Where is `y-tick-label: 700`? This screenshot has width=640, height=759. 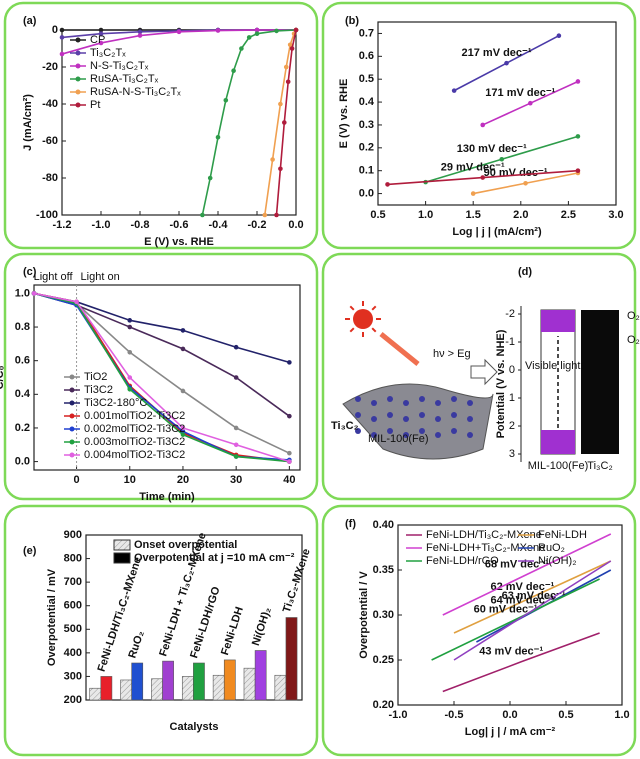 y-tick-label: 700 is located at coordinates (73, 582).